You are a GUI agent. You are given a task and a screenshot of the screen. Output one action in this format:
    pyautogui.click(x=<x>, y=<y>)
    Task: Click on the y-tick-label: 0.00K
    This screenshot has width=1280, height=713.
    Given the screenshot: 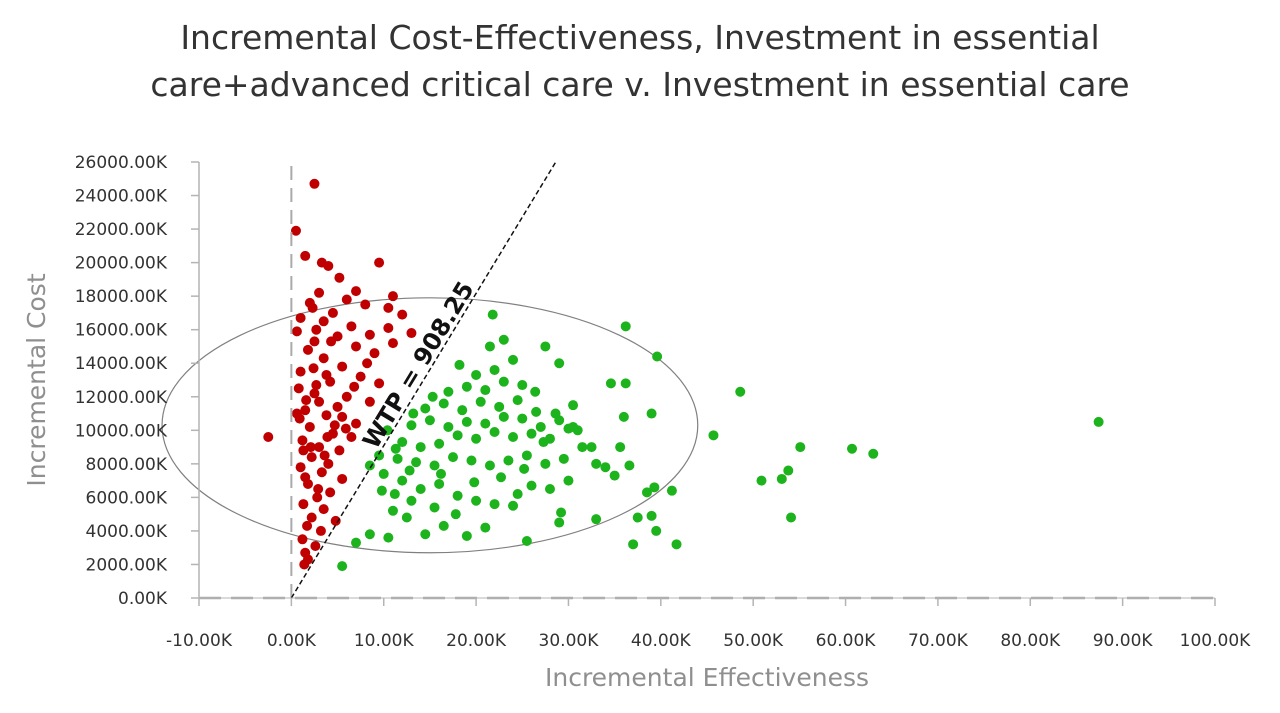 What is the action you would take?
    pyautogui.click(x=143, y=599)
    